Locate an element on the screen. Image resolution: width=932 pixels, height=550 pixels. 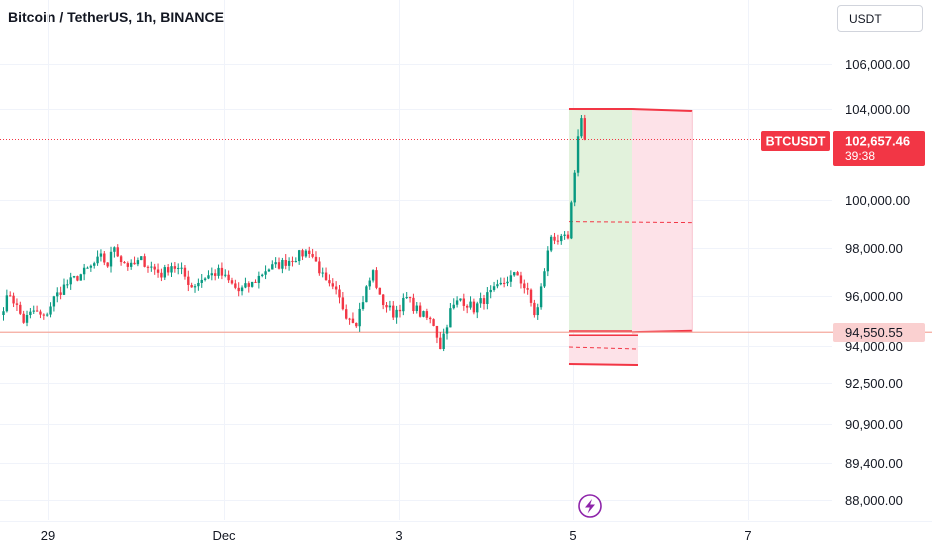
symbol-tag is located at coordinates (795, 141).